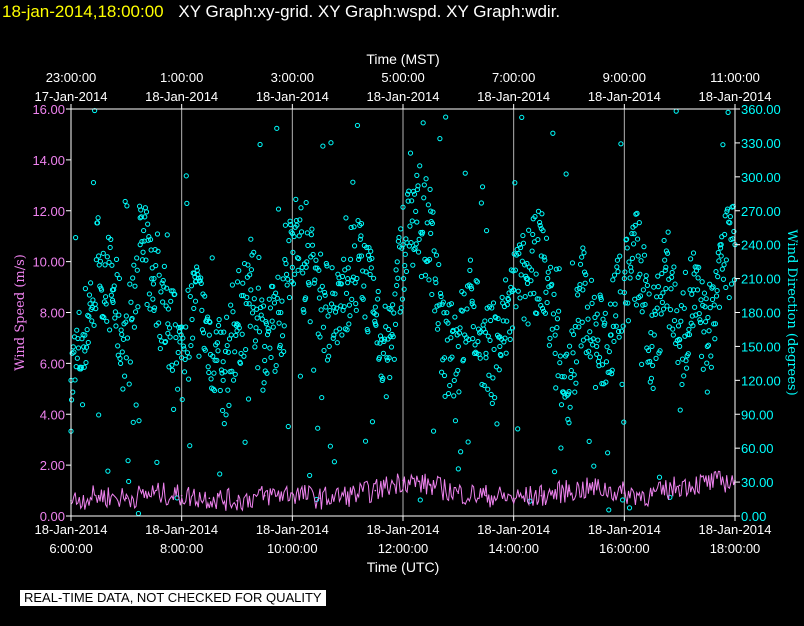  I want to click on quality-disclaimer: REAL-TIME DATA, NOT CHECKED FOR QUALITY, so click(173, 598).